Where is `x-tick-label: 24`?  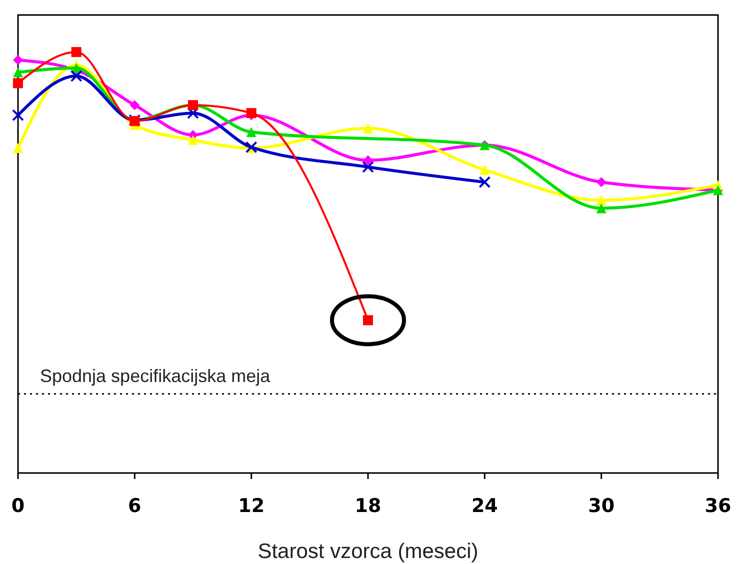
x-tick-label: 24 is located at coordinates (484, 506).